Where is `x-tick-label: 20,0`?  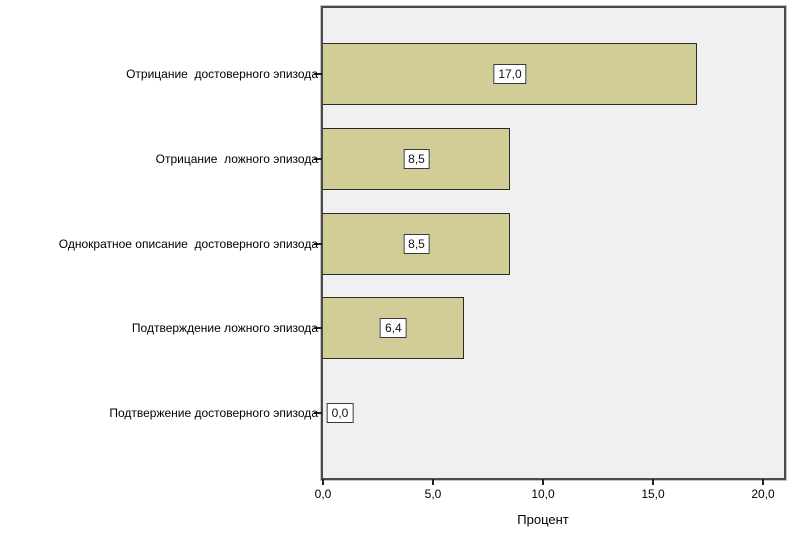 x-tick-label: 20,0 is located at coordinates (763, 494).